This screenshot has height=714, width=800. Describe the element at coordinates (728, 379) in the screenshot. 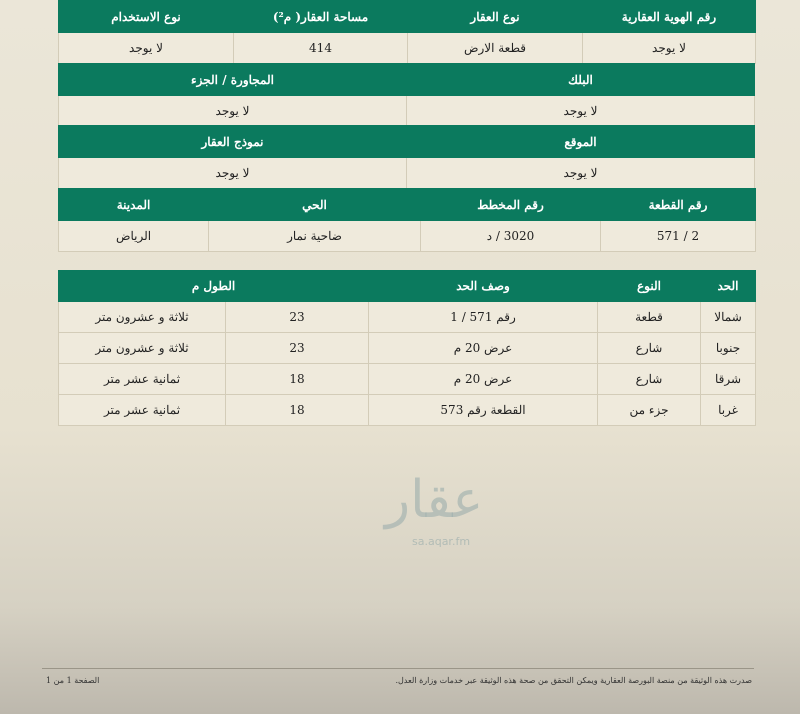

I see `cell-boundary: شرقا` at that location.